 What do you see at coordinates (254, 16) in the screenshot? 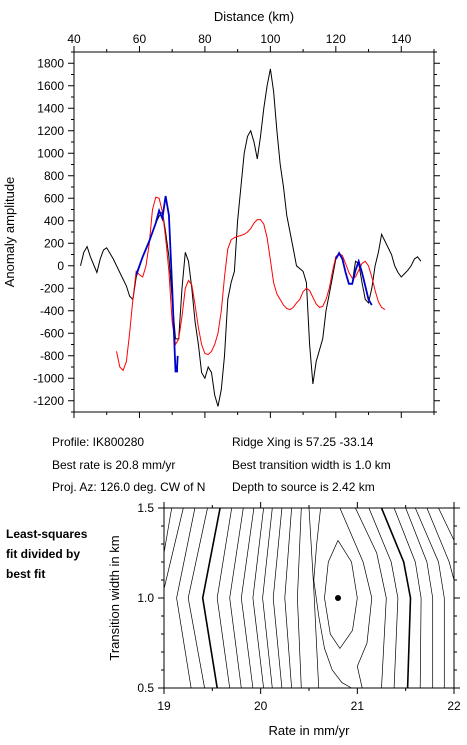
I see `x-axis-label: Distance (km)` at bounding box center [254, 16].